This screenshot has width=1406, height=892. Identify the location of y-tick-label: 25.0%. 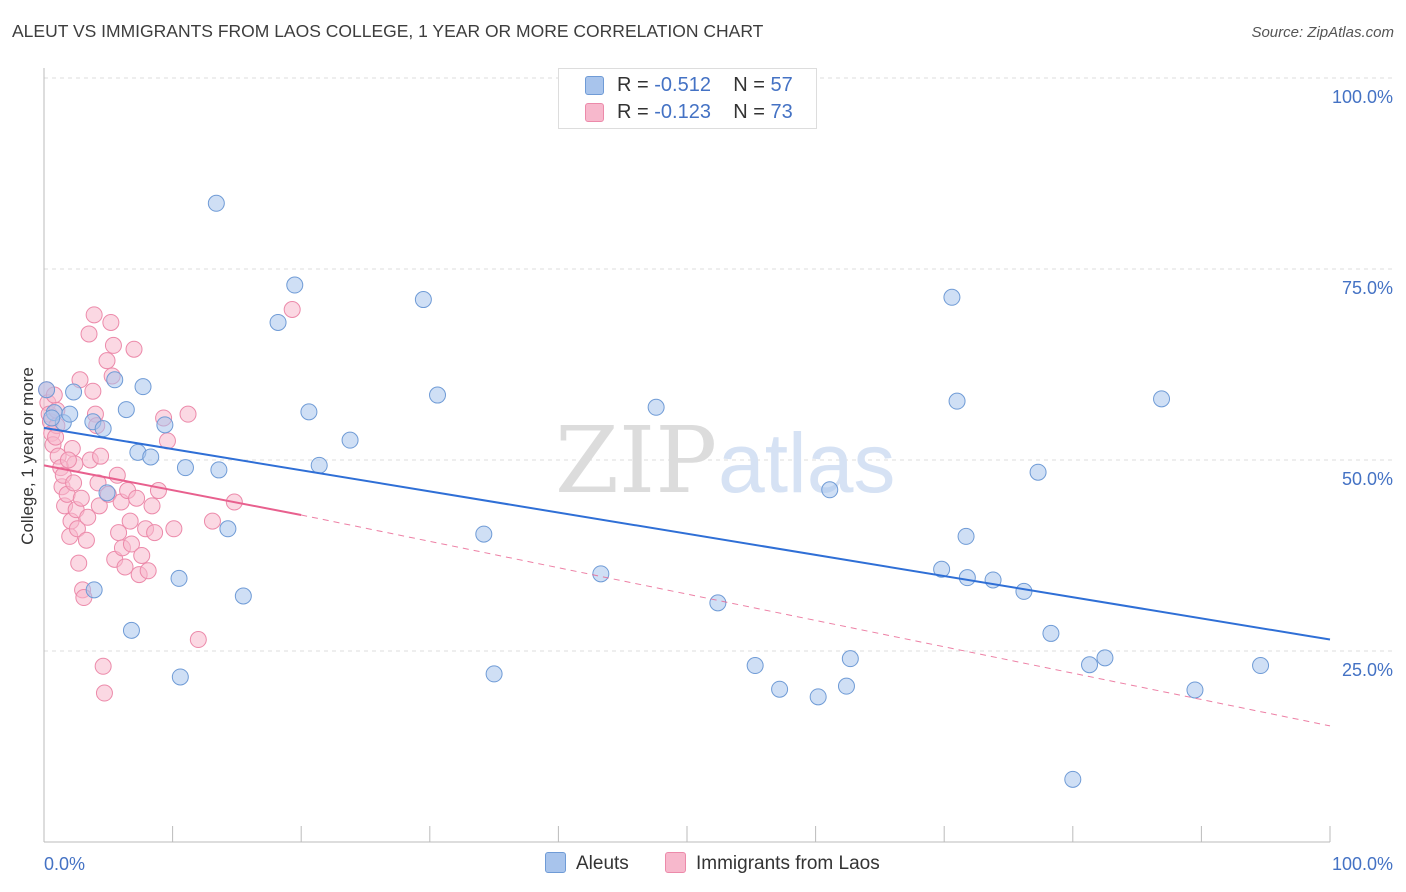
(1367, 670).